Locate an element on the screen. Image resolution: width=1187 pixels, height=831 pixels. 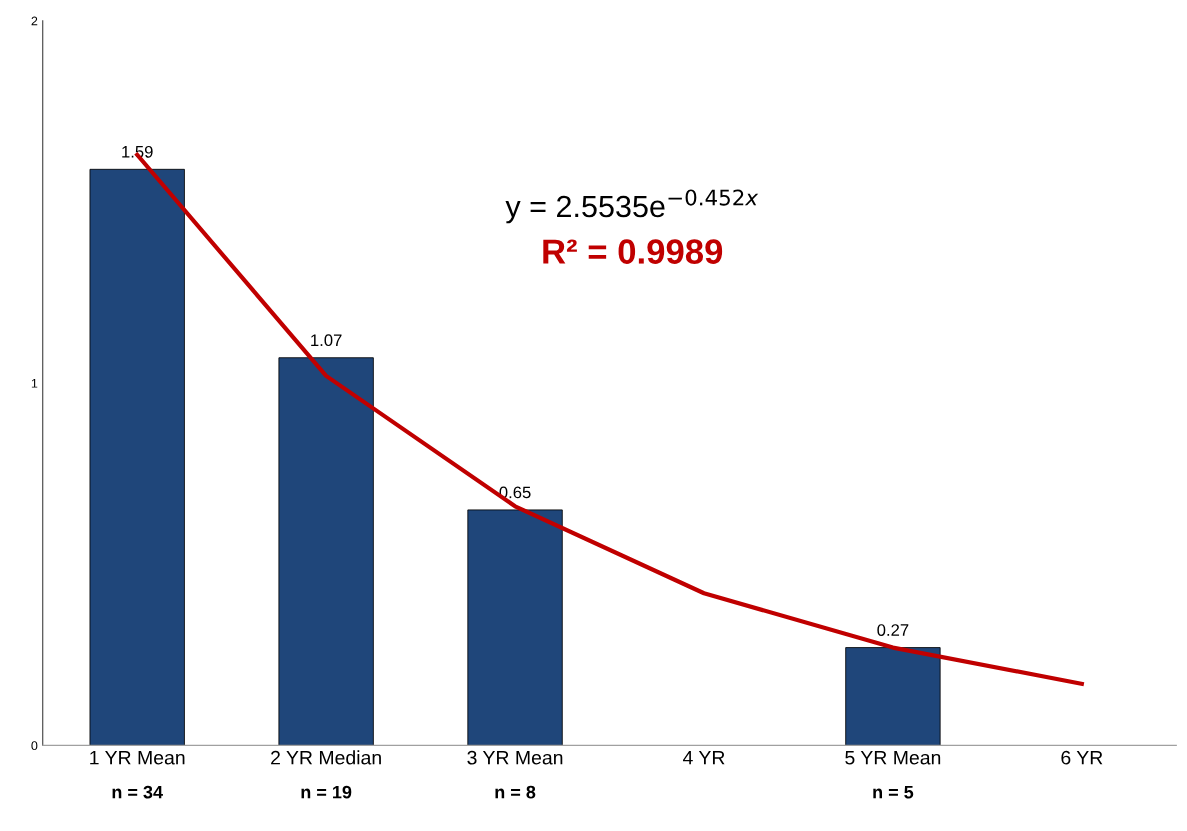
x-tick-label: 4 YR is located at coordinates (703, 757).